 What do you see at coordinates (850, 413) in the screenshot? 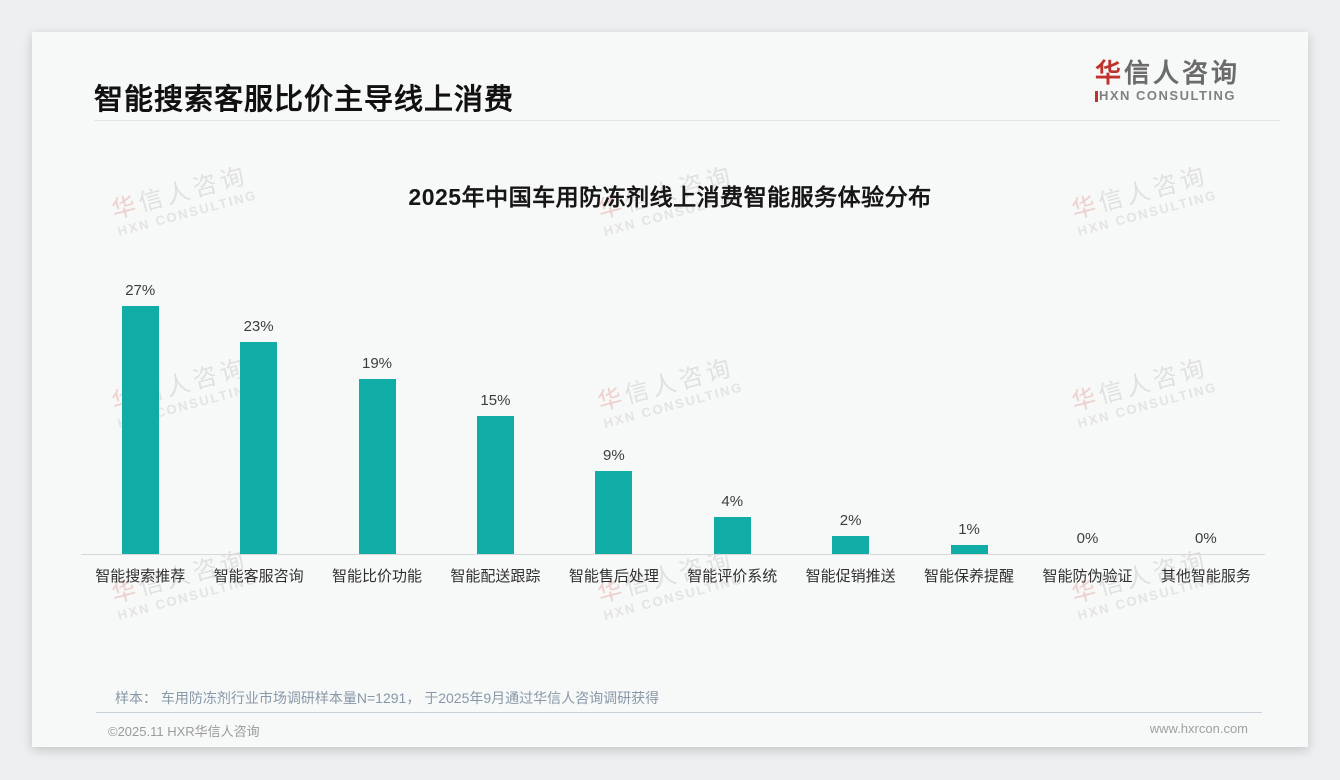
I see `bar-group: 2%` at bounding box center [850, 413].